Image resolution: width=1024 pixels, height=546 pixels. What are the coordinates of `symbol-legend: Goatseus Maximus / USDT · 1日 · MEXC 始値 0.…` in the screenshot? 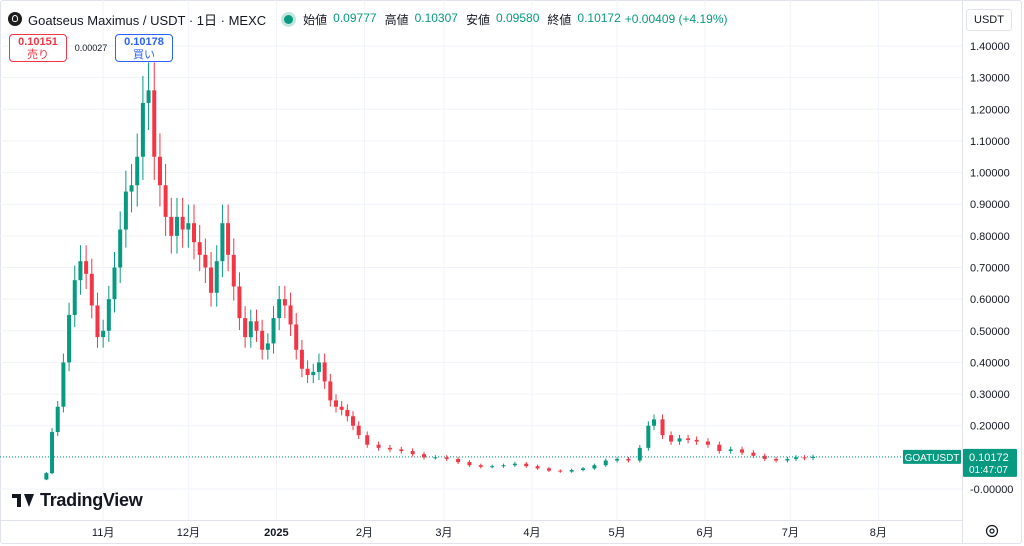 It's located at (368, 19).